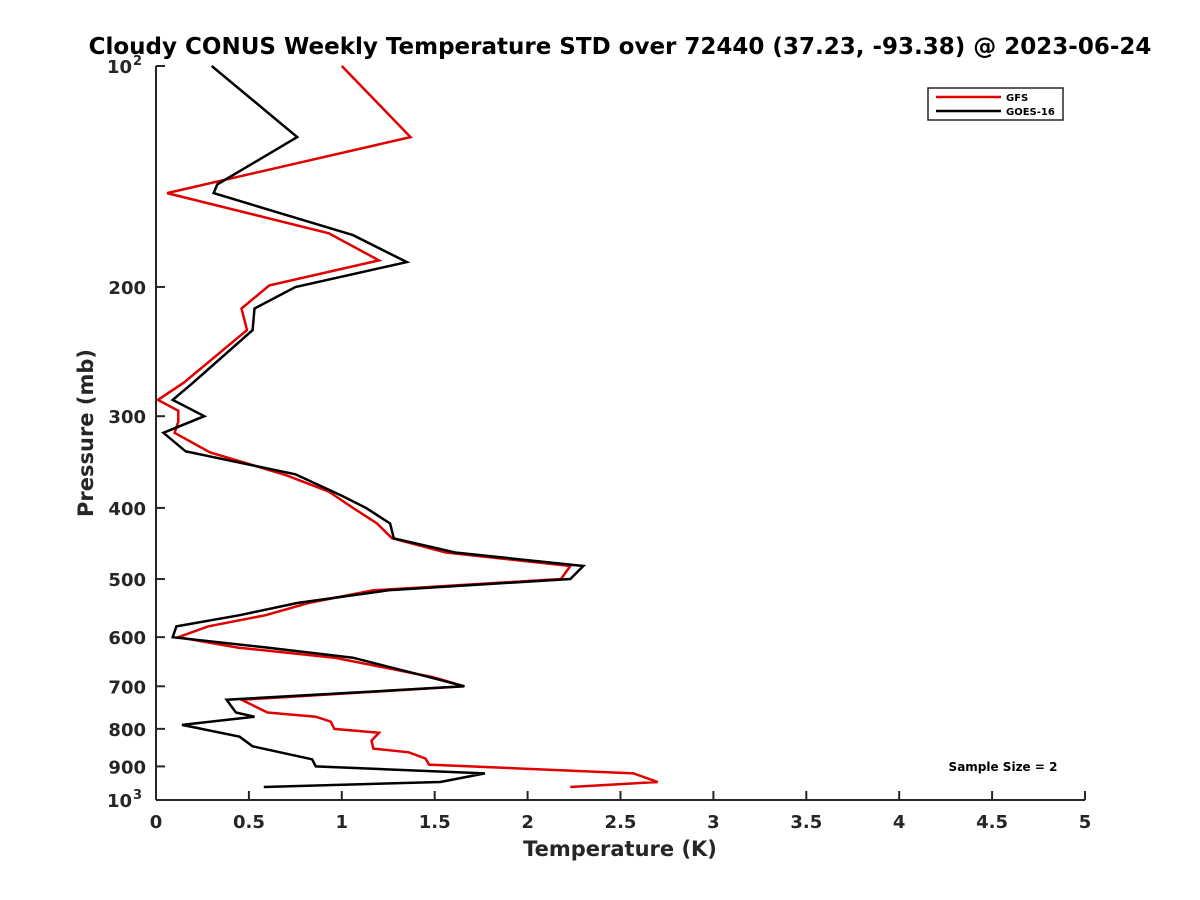  What do you see at coordinates (527, 822) in the screenshot?
I see `x-tick-label: 2` at bounding box center [527, 822].